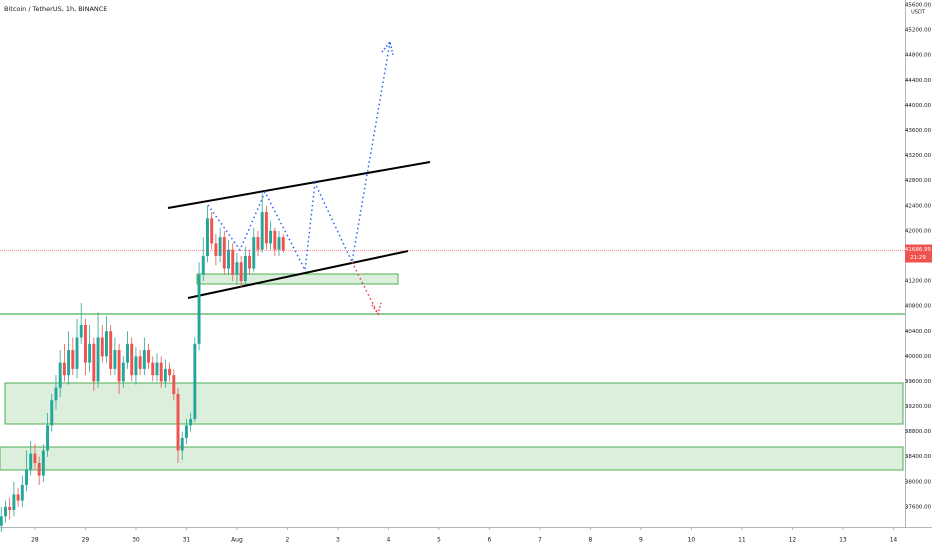 Image resolution: width=932 pixels, height=550 pixels. What do you see at coordinates (692, 540) in the screenshot?
I see `x-tick-label: 10` at bounding box center [692, 540].